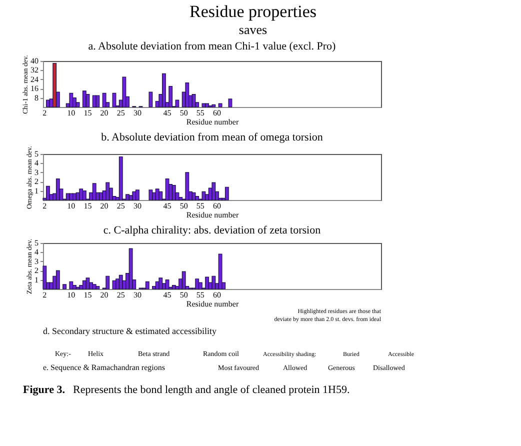 The width and height of the screenshot is (521, 446). Describe the element at coordinates (104, 367) in the screenshot. I see `text: e. Sequence & Ramachandran regions` at that location.